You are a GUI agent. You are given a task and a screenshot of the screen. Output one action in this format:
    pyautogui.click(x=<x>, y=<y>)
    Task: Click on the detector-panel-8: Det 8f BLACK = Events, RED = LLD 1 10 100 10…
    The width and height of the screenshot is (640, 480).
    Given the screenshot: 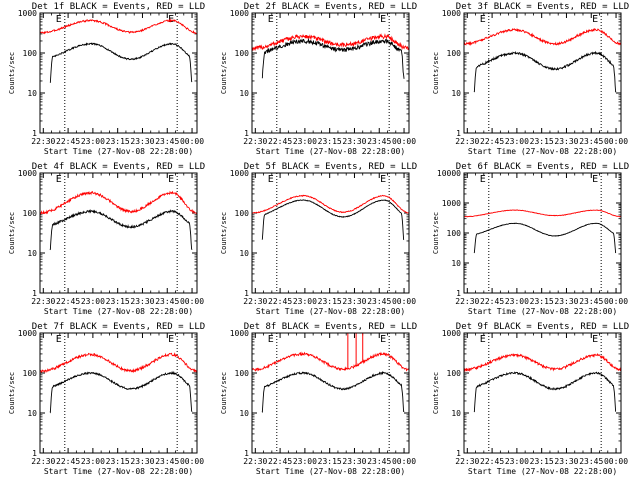 What is the action you would take?
    pyautogui.click(x=318, y=399)
    